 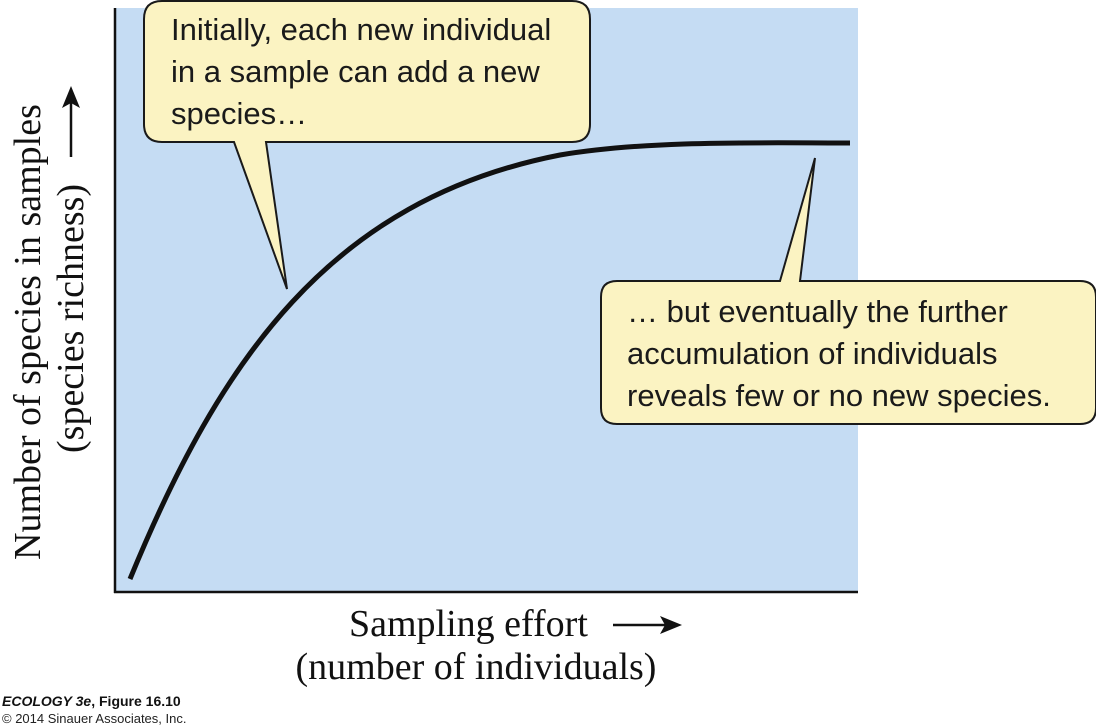 What do you see at coordinates (71, 318) in the screenshot?
I see `y-axis-label-line-2: (species richness)` at bounding box center [71, 318].